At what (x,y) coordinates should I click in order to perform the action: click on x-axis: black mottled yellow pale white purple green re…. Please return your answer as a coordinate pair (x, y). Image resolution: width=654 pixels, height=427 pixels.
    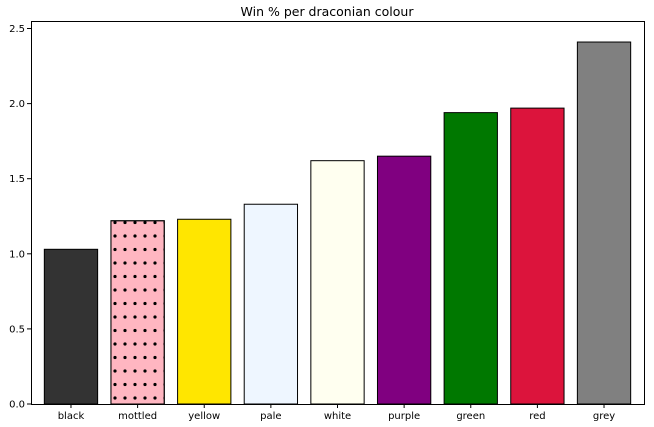
    Looking at the image, I should click on (336, 413).